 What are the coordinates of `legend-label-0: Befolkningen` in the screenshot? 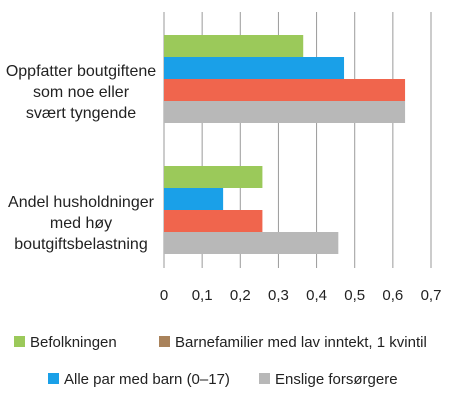 It's located at (73, 342).